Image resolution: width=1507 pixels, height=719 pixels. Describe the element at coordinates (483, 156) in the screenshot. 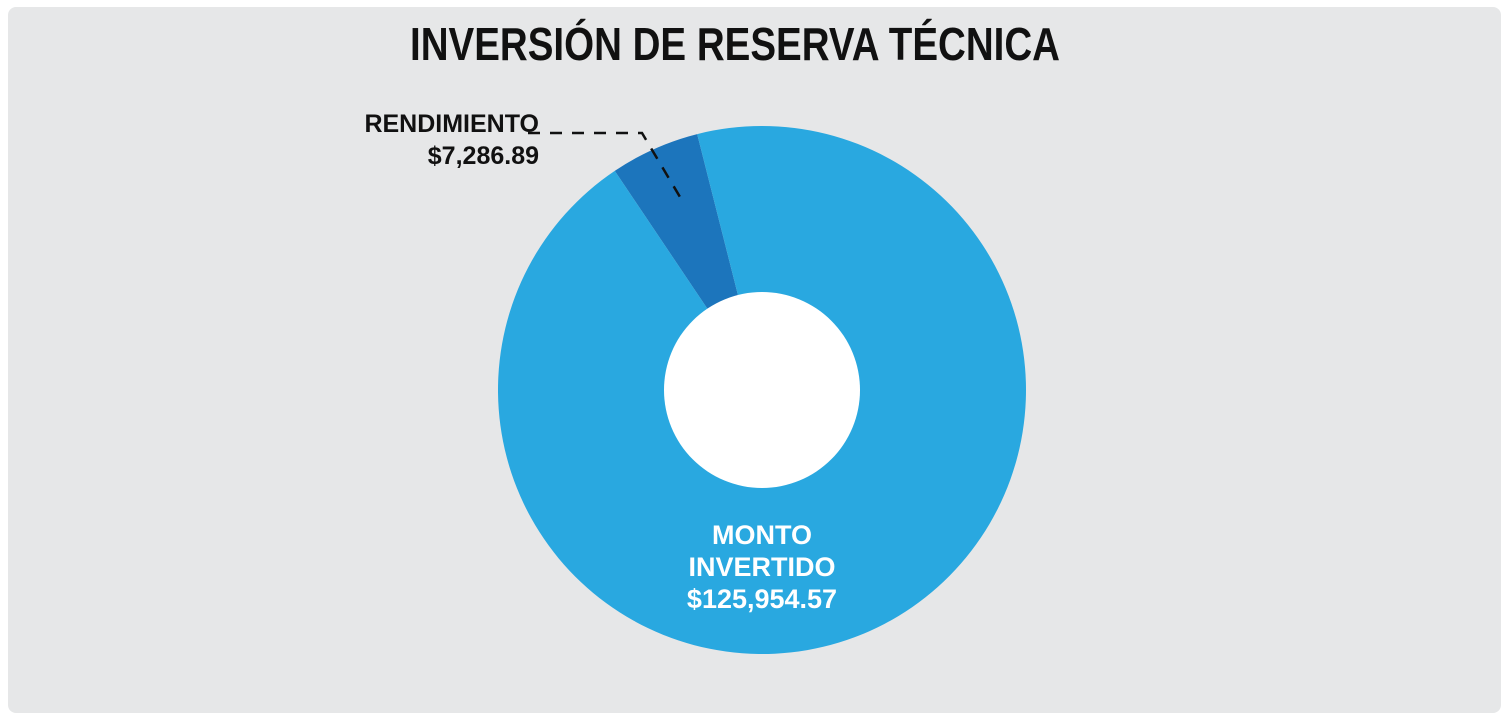

I see `value-label: $7,286.89` at that location.